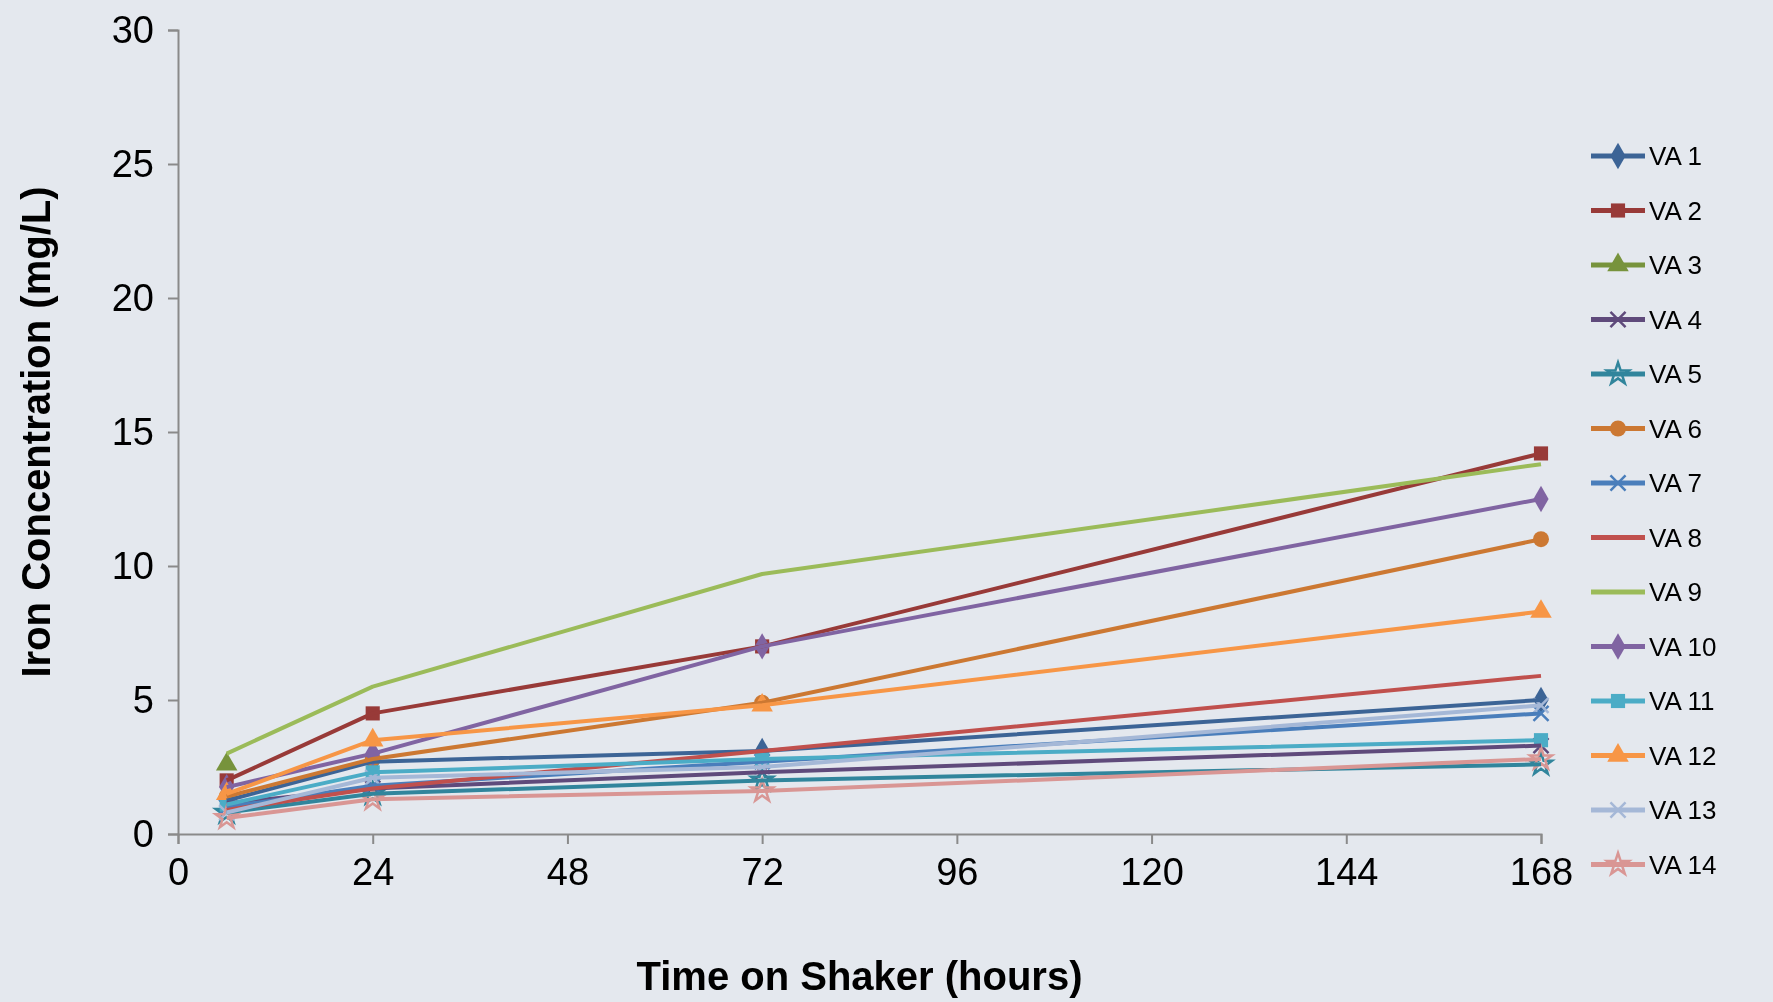 The width and height of the screenshot is (1773, 1002). Describe the element at coordinates (132, 163) in the screenshot. I see `y-tick-label: 25` at that location.